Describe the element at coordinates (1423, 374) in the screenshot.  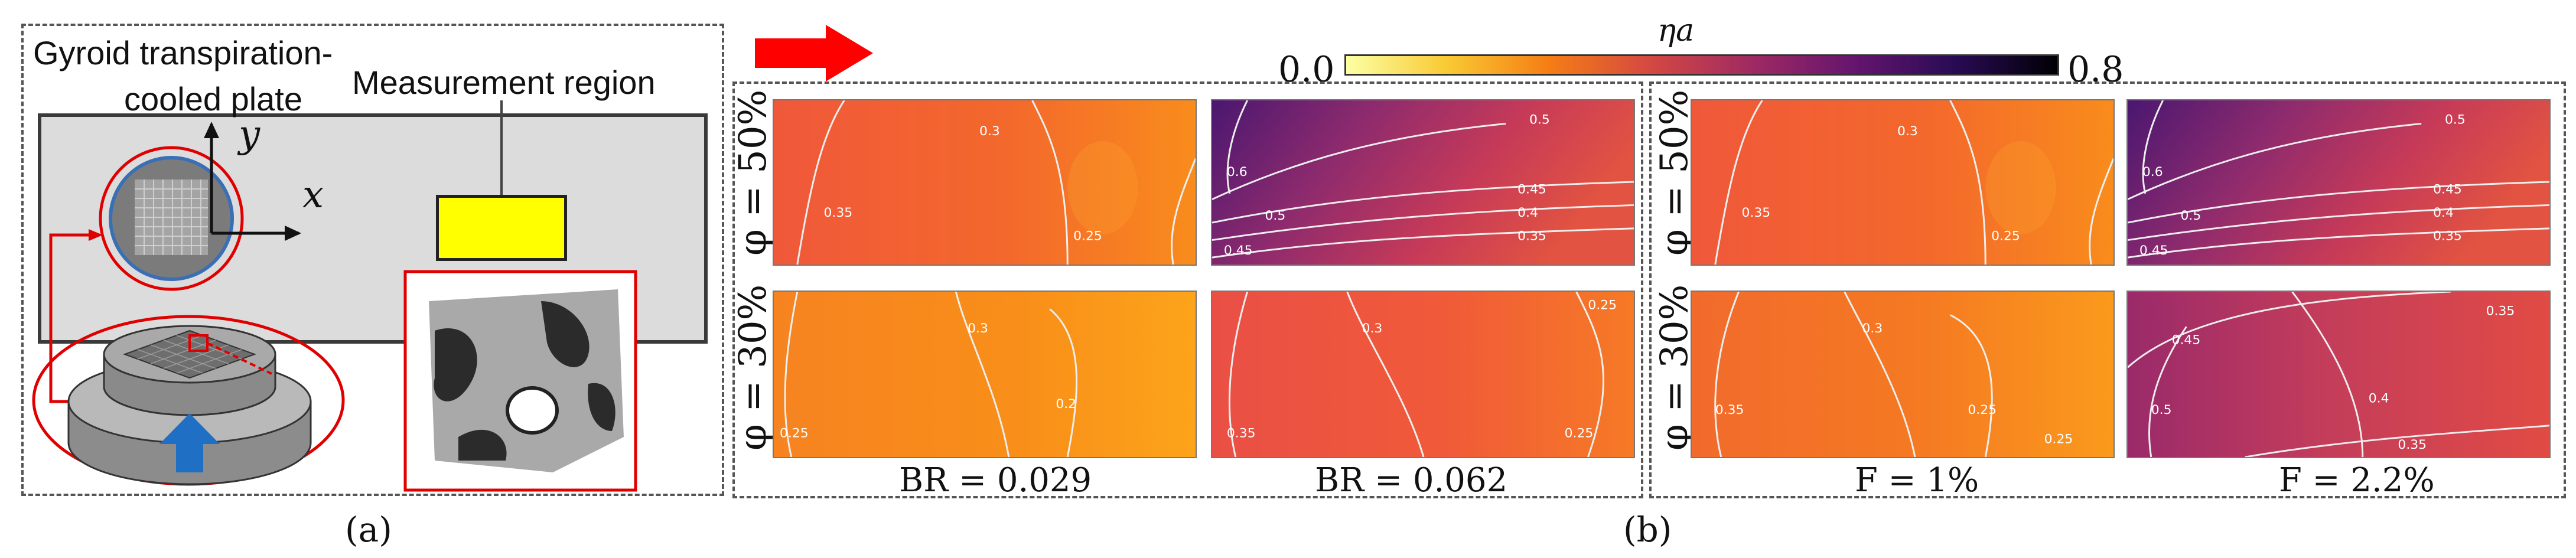
I see `heatmap-br0062-phi30: 0.35 0.3 0.25 0.25` at that location.